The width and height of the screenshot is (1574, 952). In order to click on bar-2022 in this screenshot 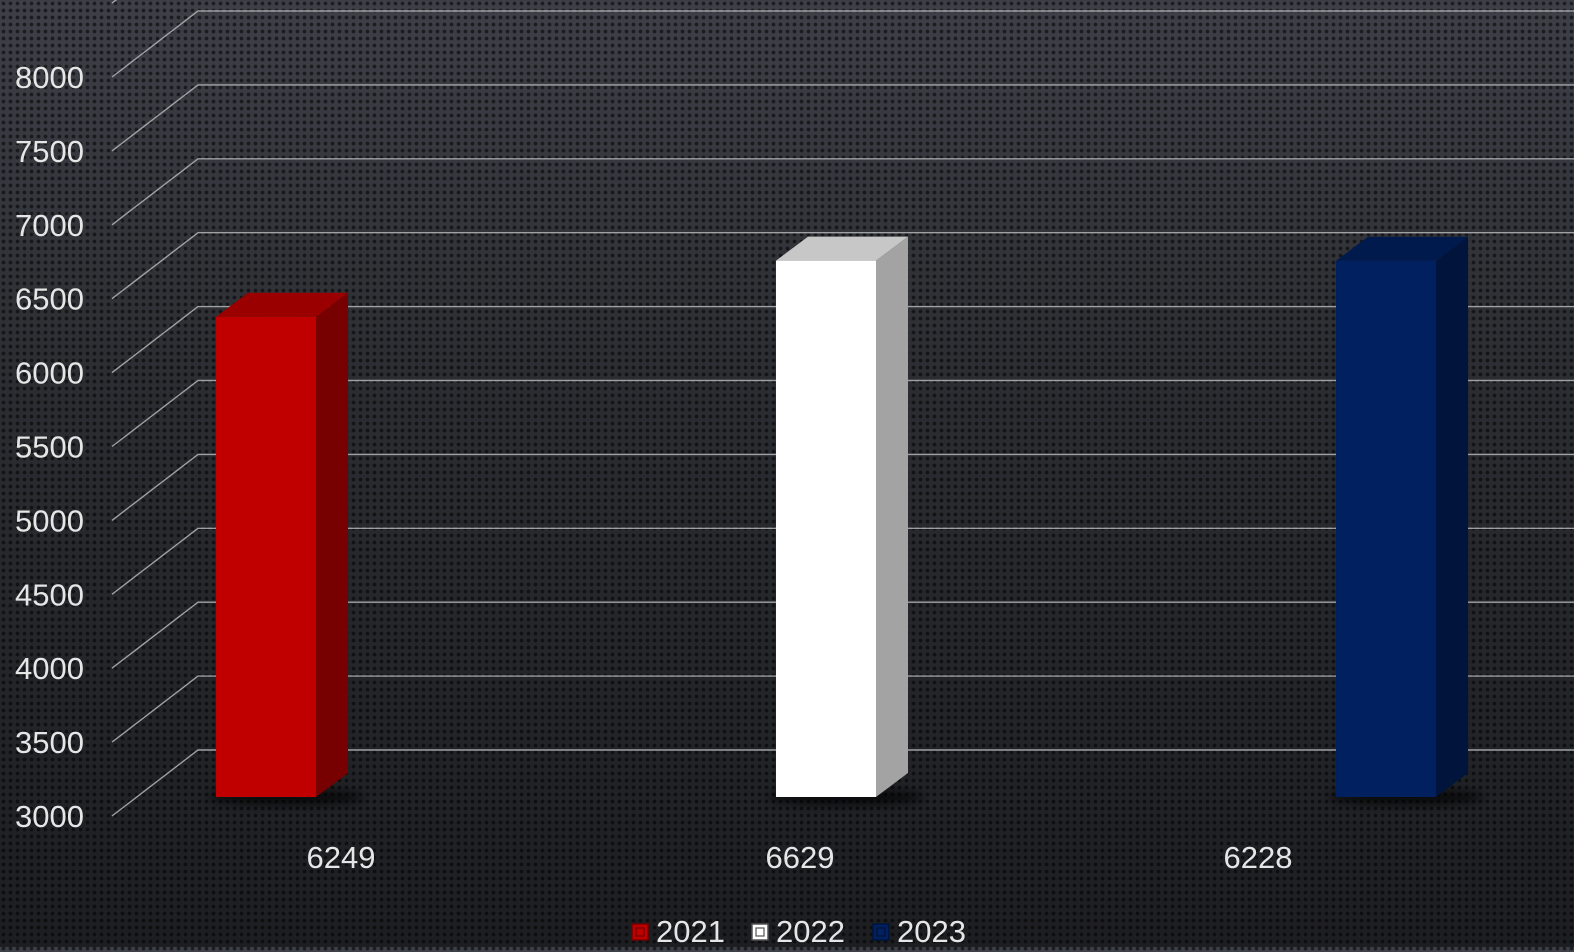, I will do `click(846, 520)`.